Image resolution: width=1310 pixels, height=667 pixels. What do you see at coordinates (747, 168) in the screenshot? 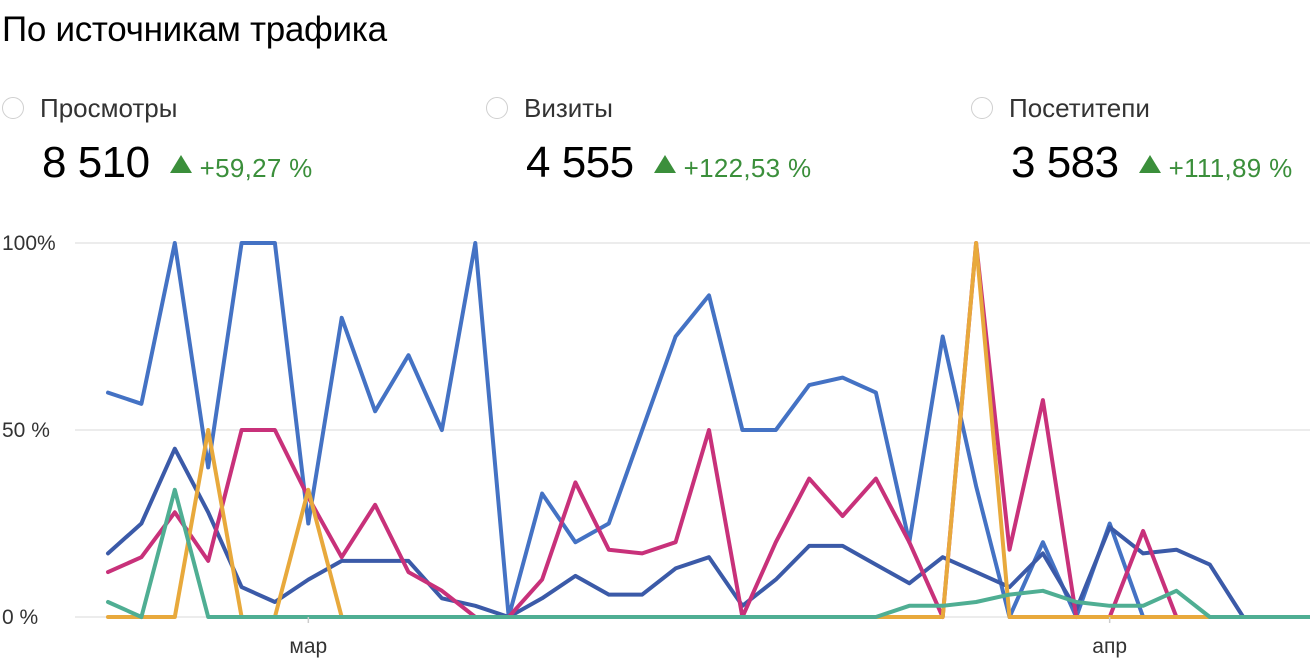
I see `visits-delta: +122,53 %` at bounding box center [747, 168].